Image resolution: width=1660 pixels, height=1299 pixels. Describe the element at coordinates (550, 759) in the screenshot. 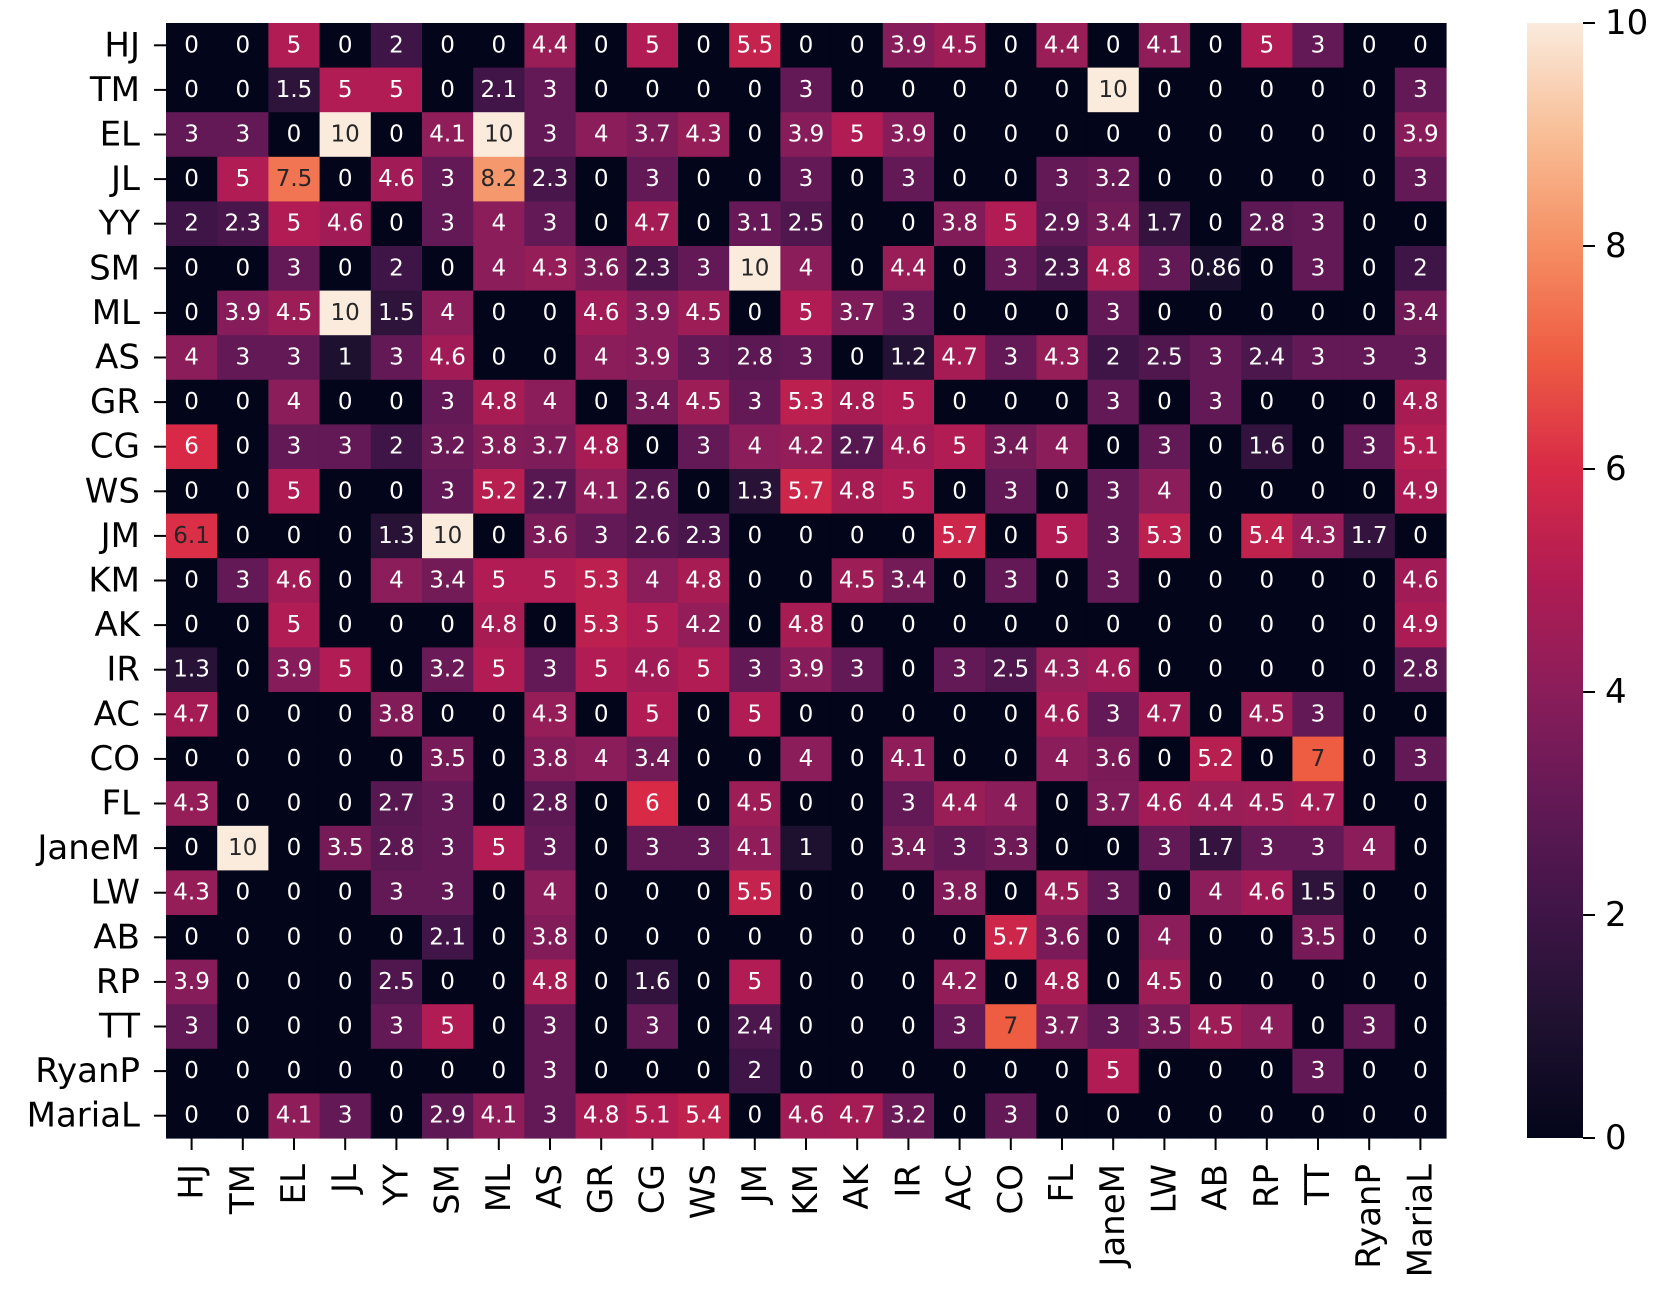

I see `cell-value-label: 3.8` at that location.